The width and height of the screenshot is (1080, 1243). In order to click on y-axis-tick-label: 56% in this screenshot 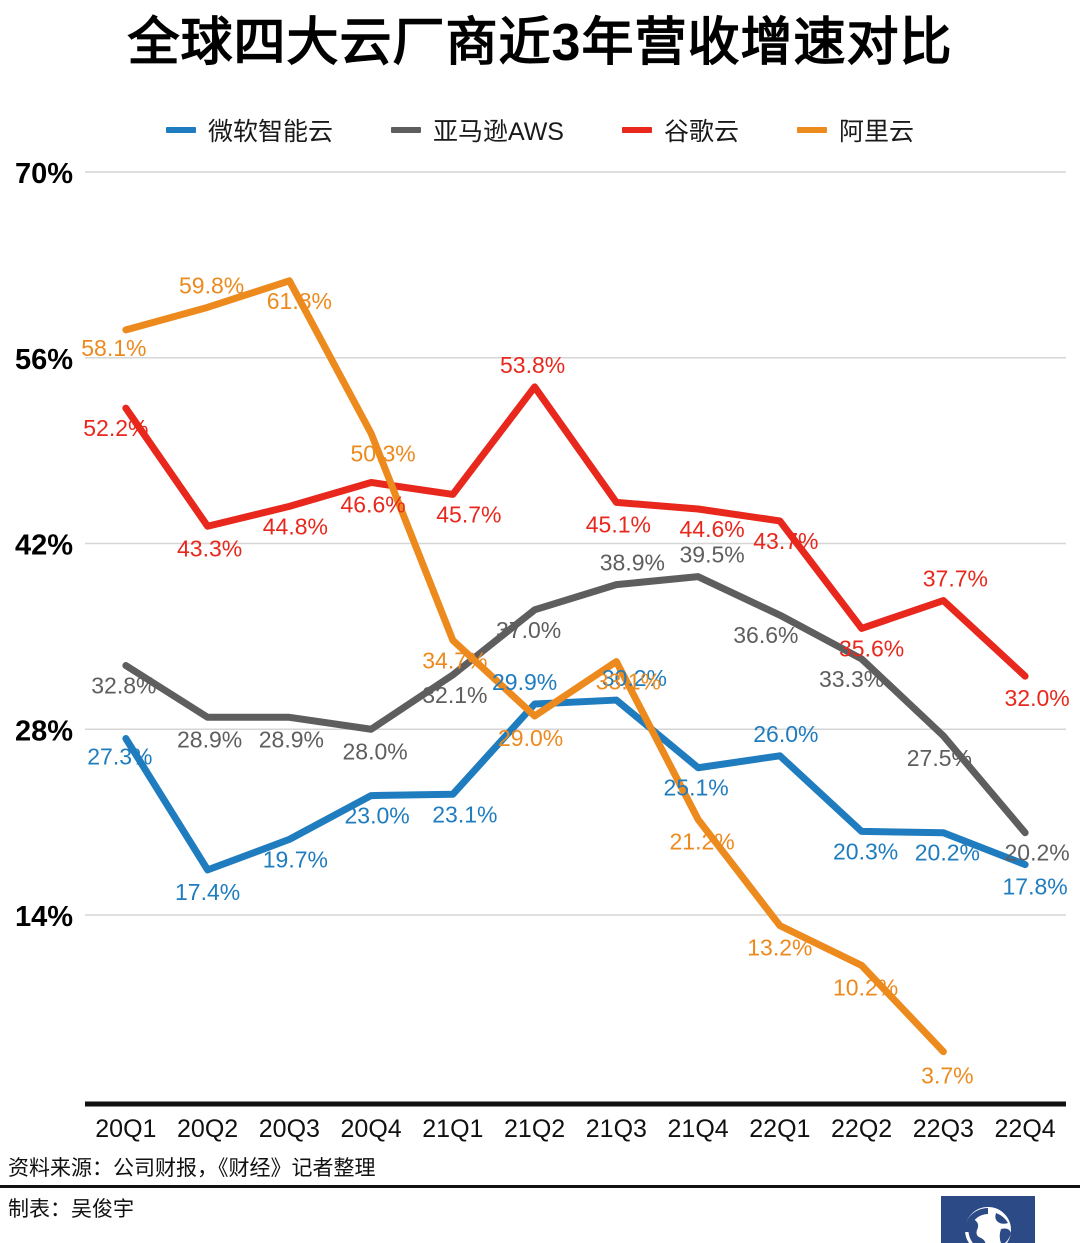, I will do `click(44, 360)`.